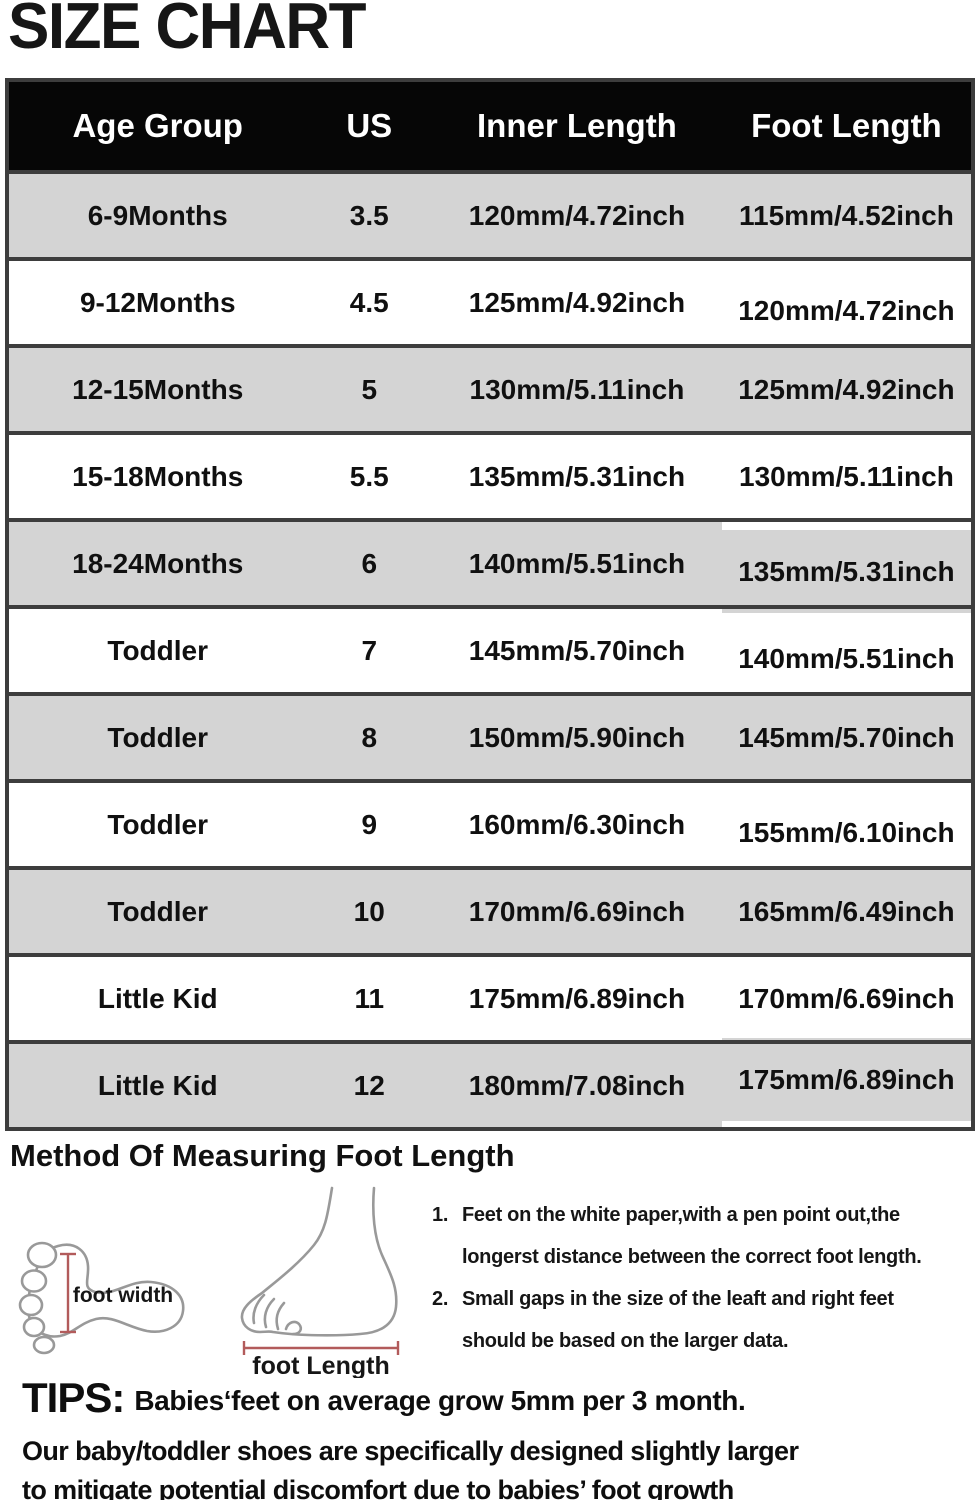 This screenshot has width=980, height=1500. What do you see at coordinates (158, 563) in the screenshot?
I see `age-group-cell: 18-24Months` at bounding box center [158, 563].